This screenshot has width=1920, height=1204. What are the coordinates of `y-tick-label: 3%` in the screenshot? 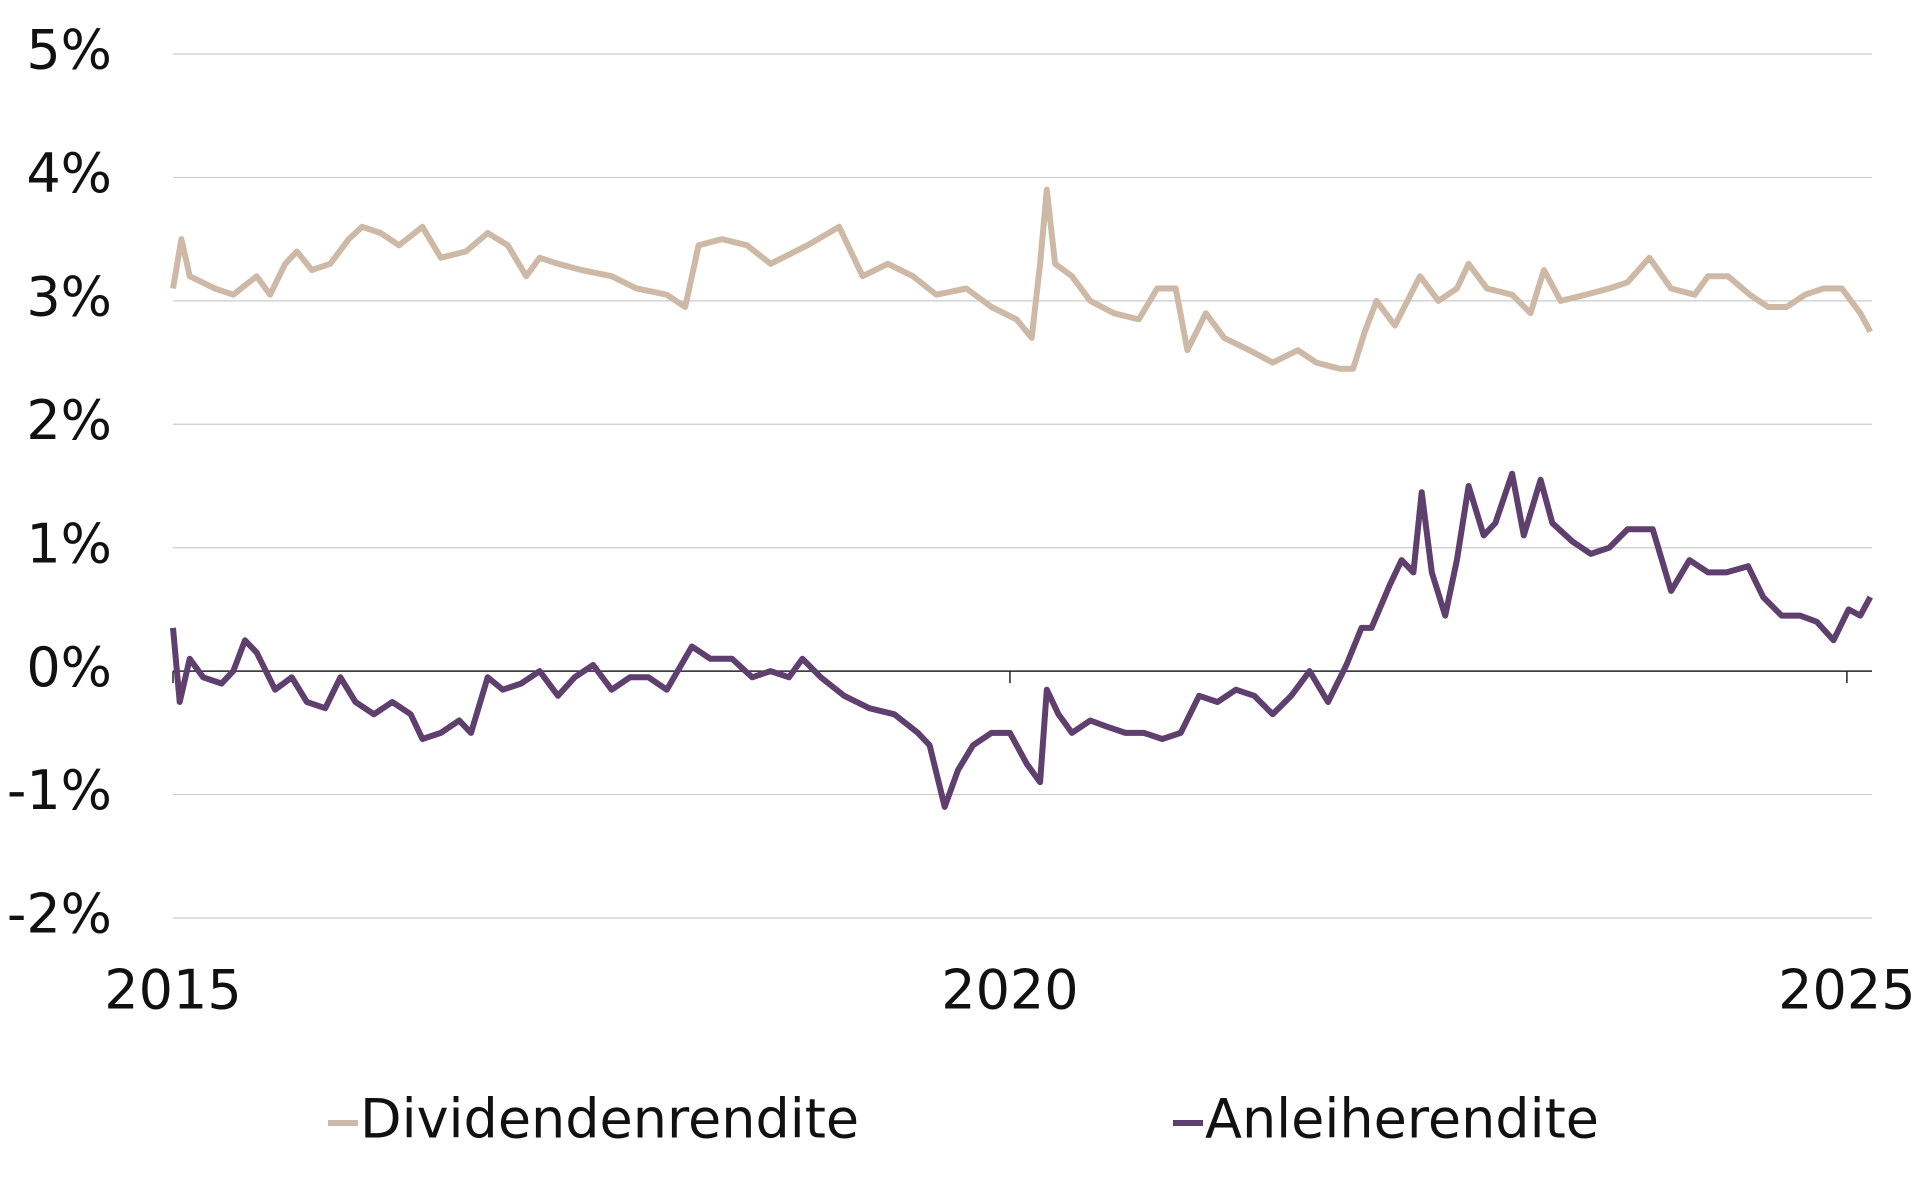 It's located at (69, 296).